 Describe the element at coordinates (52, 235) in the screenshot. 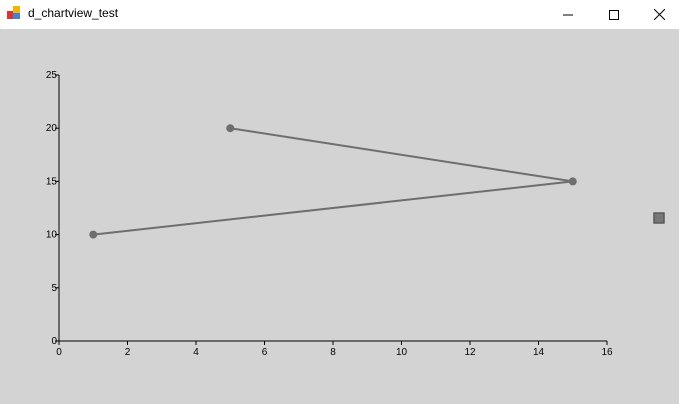

I see `y-tick-label: 10` at that location.